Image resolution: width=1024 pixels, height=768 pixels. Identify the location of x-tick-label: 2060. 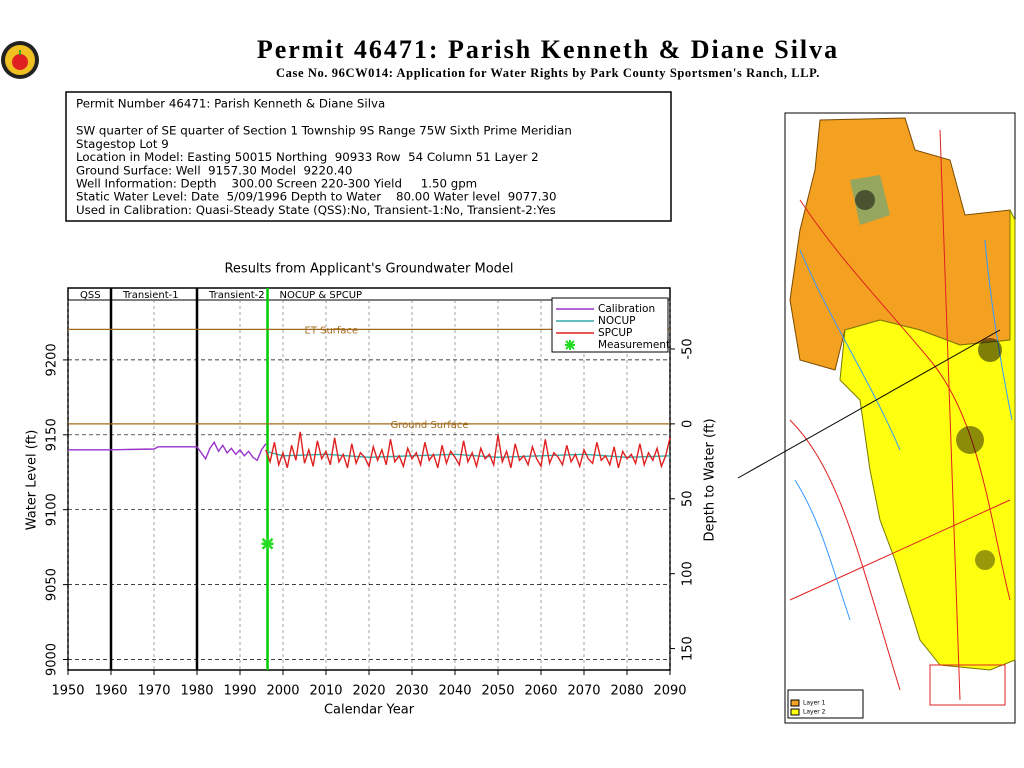
(540, 691).